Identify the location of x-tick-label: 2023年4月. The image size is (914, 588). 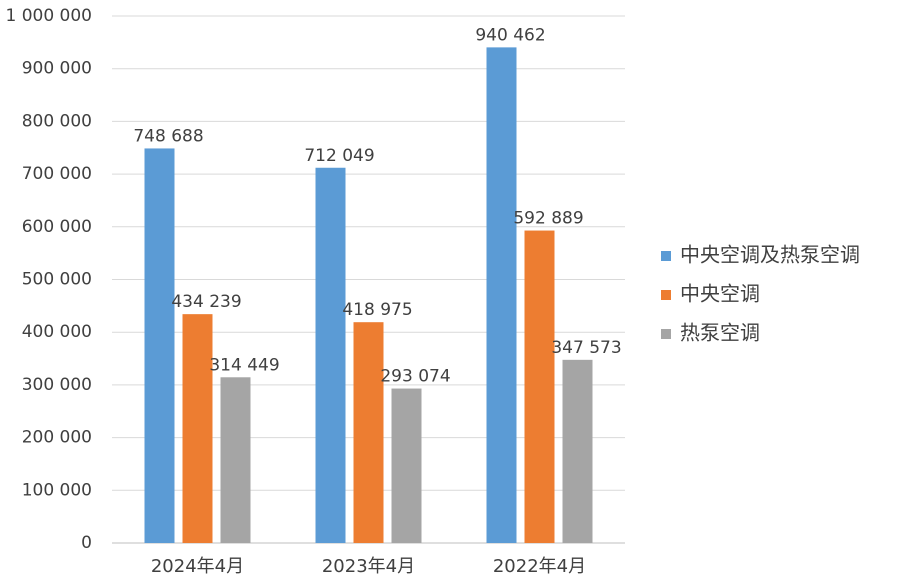
(368, 566).